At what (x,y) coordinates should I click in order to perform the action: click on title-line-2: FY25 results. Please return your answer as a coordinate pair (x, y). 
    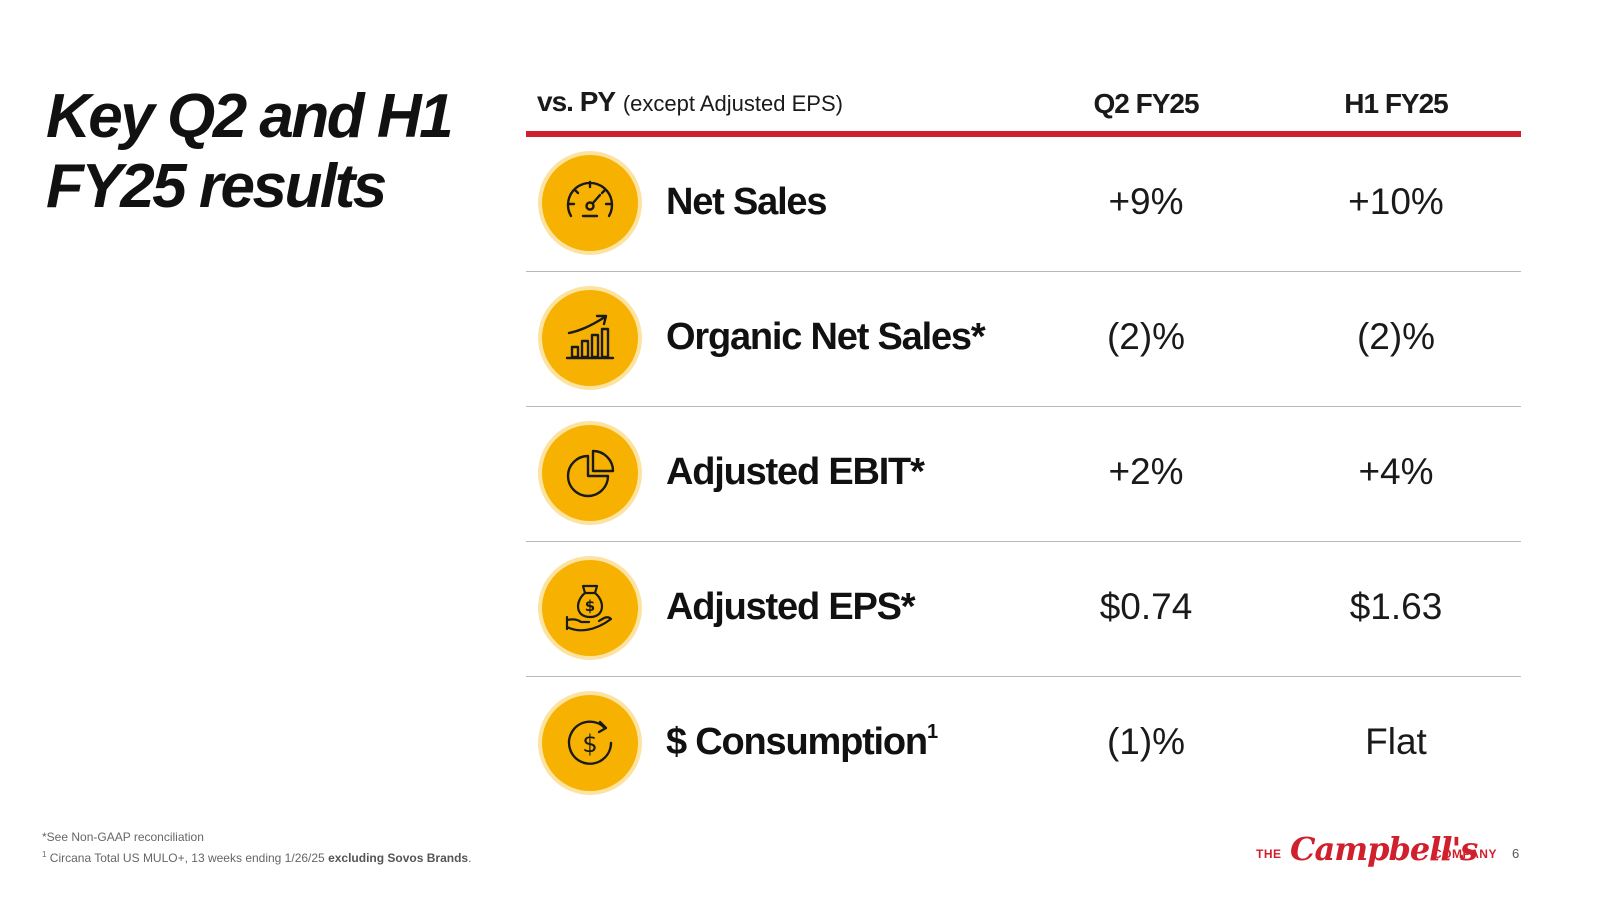
    Looking at the image, I should click on (216, 186).